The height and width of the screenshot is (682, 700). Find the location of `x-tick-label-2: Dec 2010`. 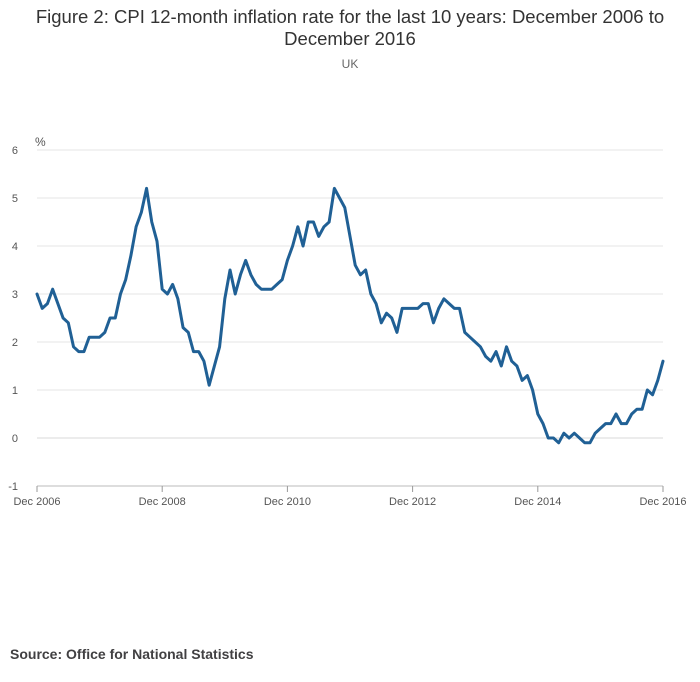

x-tick-label-2: Dec 2010 is located at coordinates (287, 502).